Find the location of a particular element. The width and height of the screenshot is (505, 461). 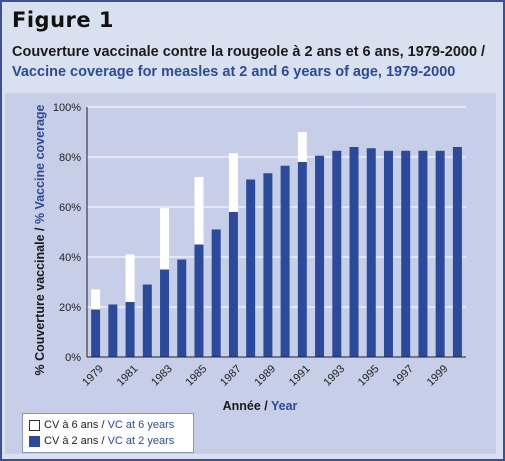

x-tick-label: 1983 is located at coordinates (162, 376).